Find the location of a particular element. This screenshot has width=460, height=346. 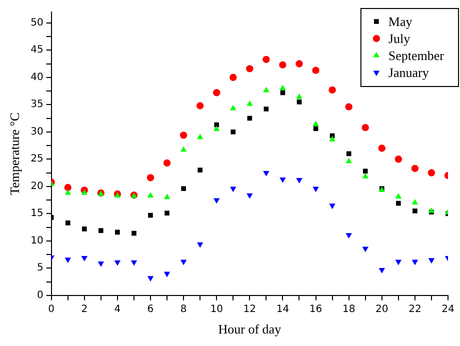

legend-label: January is located at coordinates (409, 72).